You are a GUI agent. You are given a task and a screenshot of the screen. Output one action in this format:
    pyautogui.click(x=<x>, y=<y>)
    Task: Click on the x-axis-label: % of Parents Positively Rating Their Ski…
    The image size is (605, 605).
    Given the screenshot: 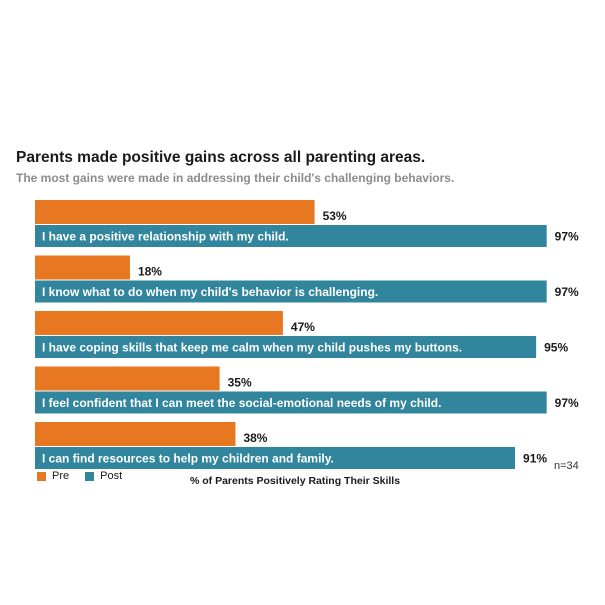 What is the action you would take?
    pyautogui.click(x=295, y=481)
    